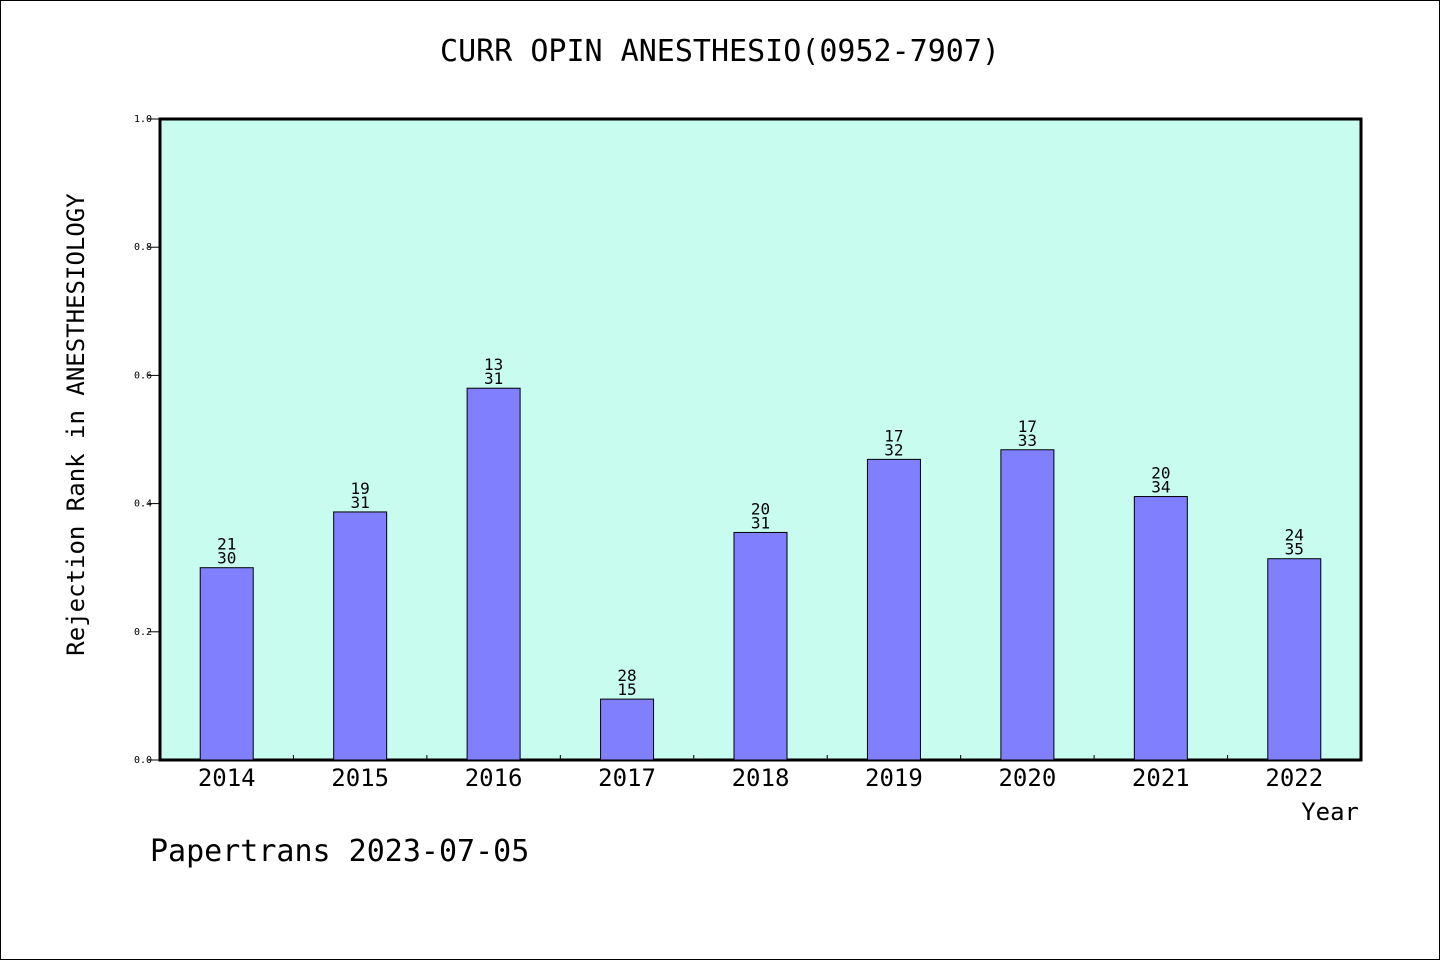 This screenshot has width=1440, height=960. What do you see at coordinates (627, 778) in the screenshot?
I see `x-tick-label: 2017` at bounding box center [627, 778].